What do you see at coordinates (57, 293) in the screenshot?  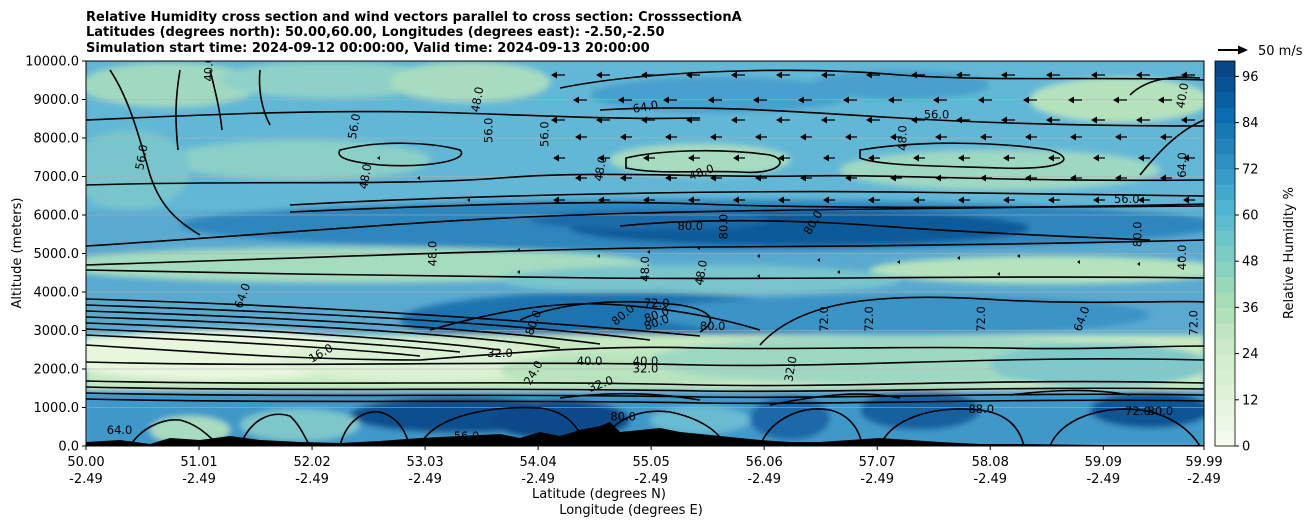 I see `y-tick-label: 4000.0` at bounding box center [57, 293].